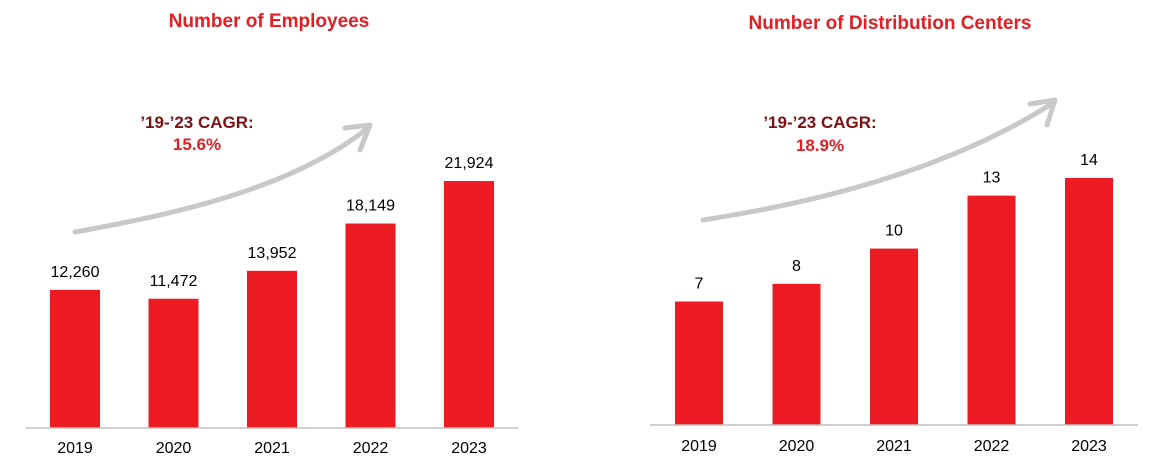 This screenshot has width=1159, height=475. Describe the element at coordinates (469, 163) in the screenshot. I see `data-label: 21,924` at that location.